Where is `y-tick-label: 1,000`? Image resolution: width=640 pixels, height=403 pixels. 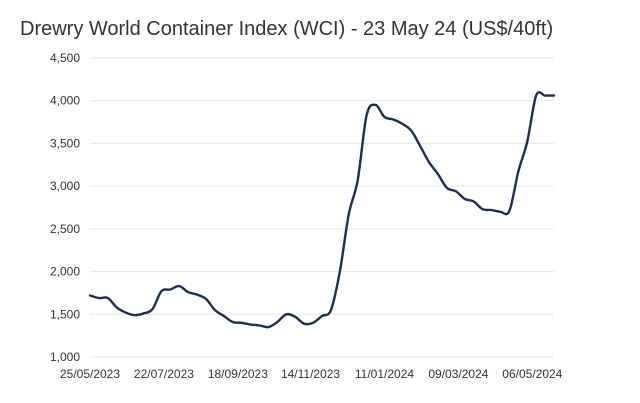 y-tick-label: 1,000 is located at coordinates (65, 357).